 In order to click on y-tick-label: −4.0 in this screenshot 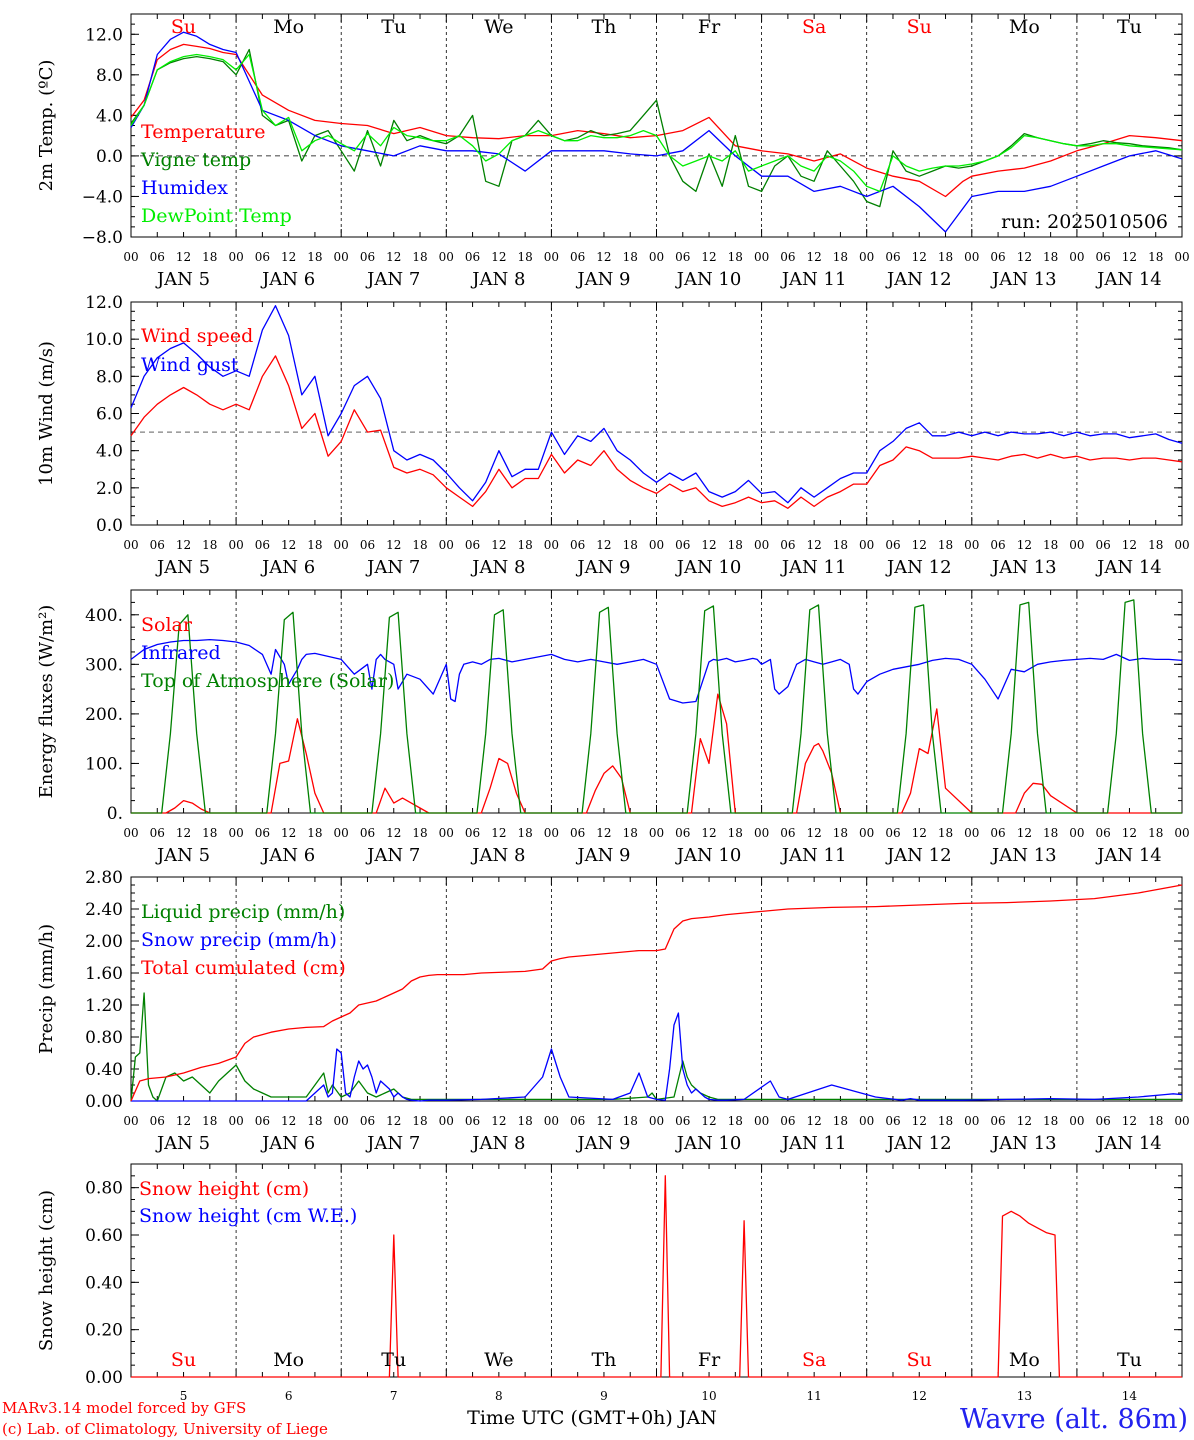, I will do `click(102, 197)`.